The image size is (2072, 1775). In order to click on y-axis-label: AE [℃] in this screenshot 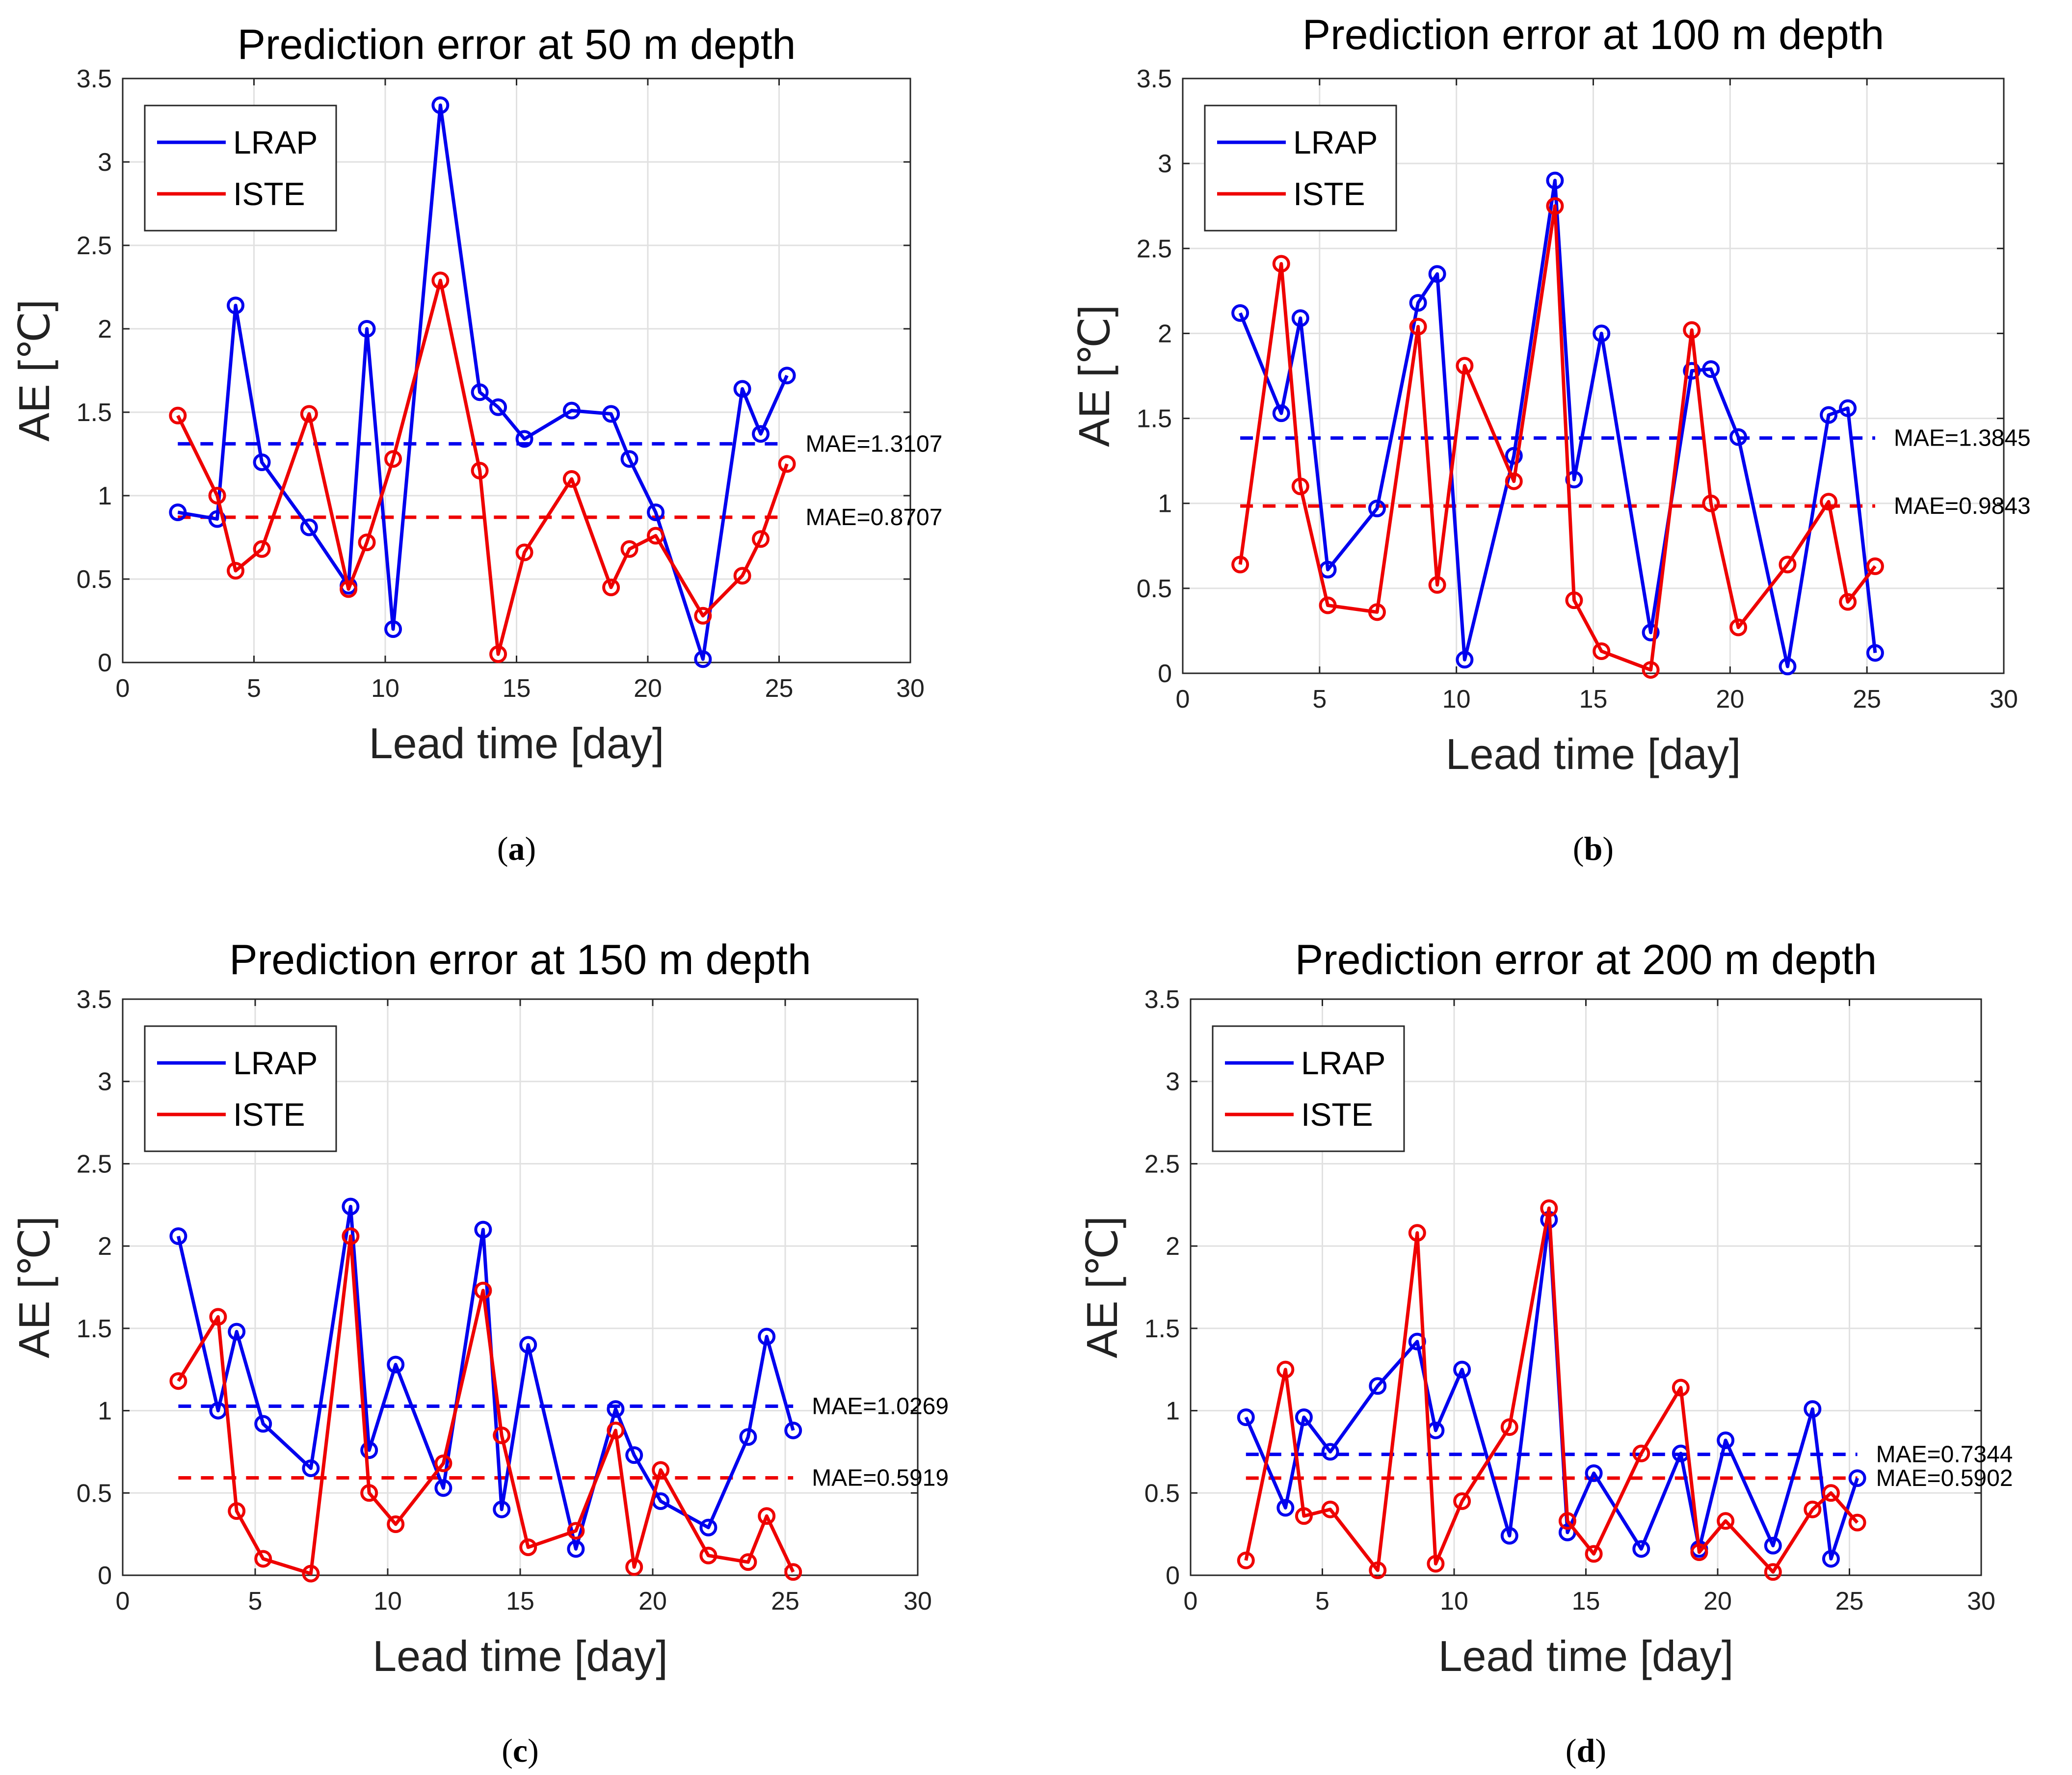, I will do `click(1102, 1287)`.